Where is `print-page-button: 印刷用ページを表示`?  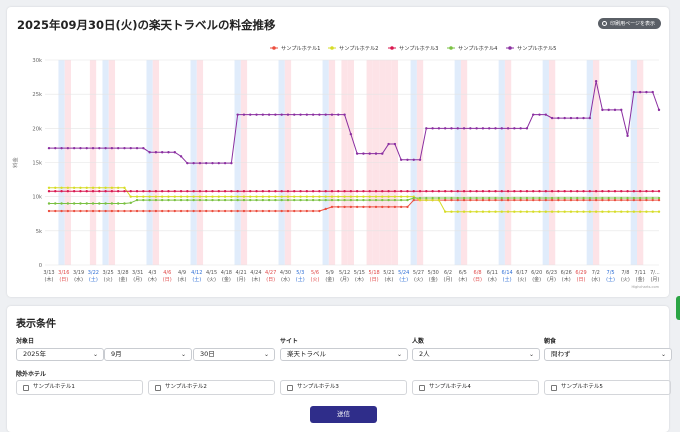
print-page-button: 印刷用ページを表示 is located at coordinates (629, 23).